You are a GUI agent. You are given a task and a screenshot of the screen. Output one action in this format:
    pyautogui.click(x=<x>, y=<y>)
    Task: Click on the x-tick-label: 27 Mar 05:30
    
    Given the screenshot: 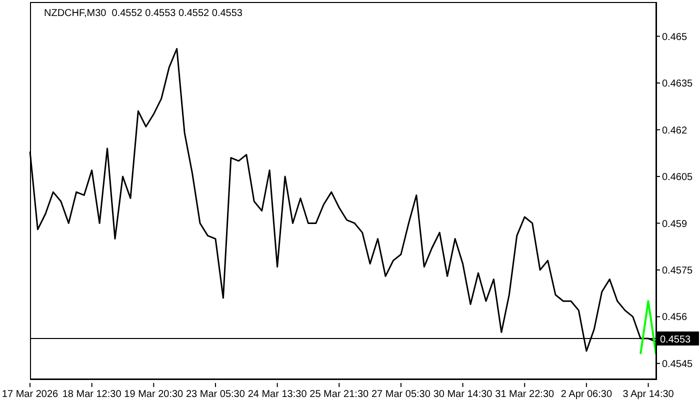 What is the action you would take?
    pyautogui.click(x=401, y=394)
    